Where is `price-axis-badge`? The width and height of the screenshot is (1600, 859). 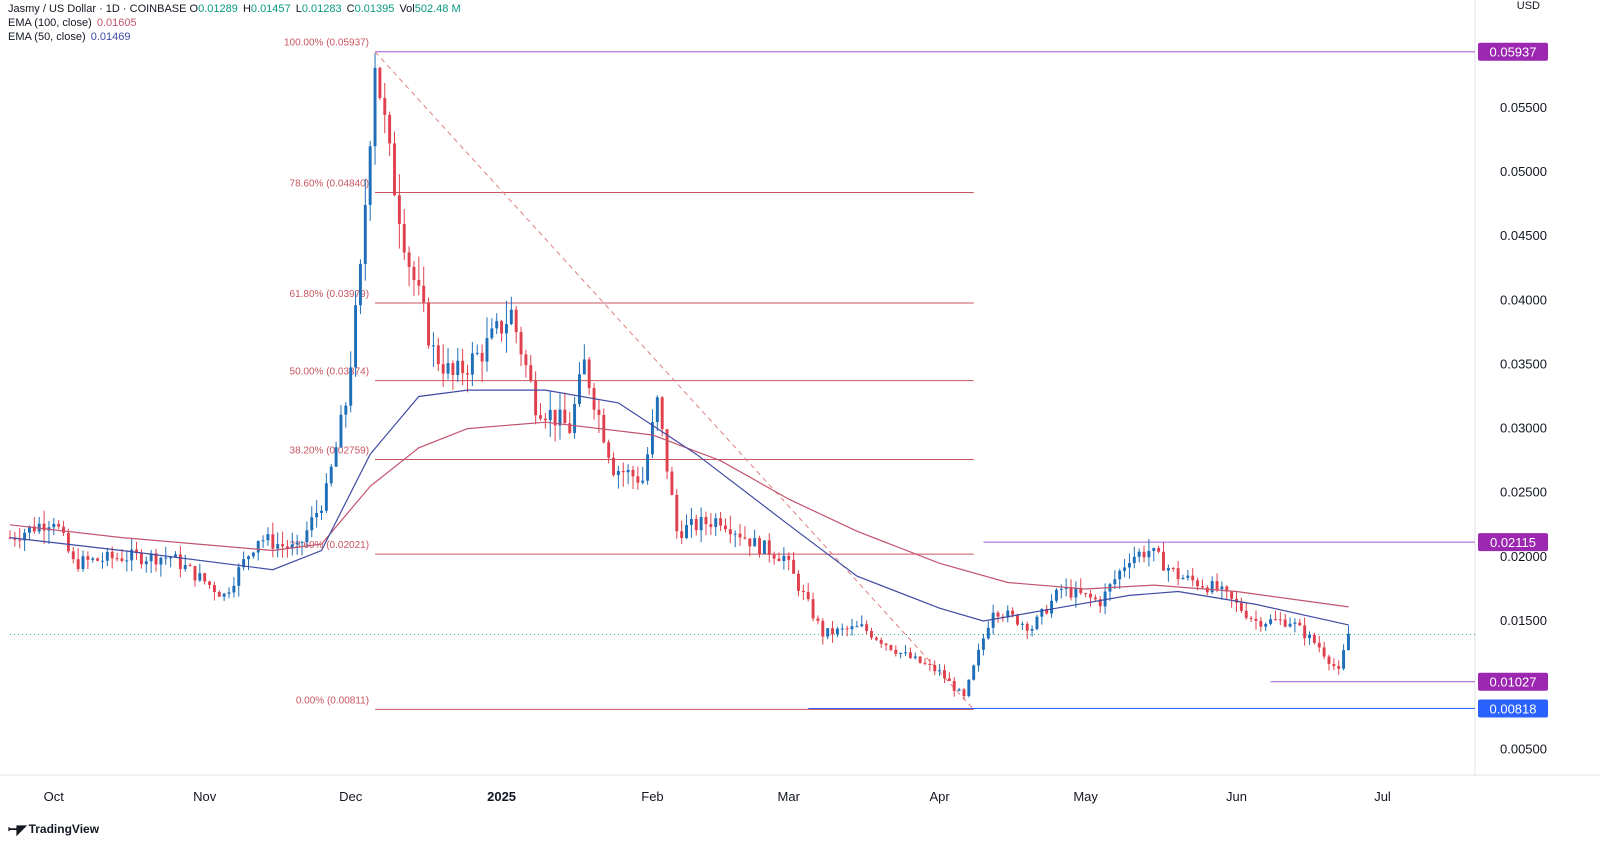 price-axis-badge is located at coordinates (1513, 51).